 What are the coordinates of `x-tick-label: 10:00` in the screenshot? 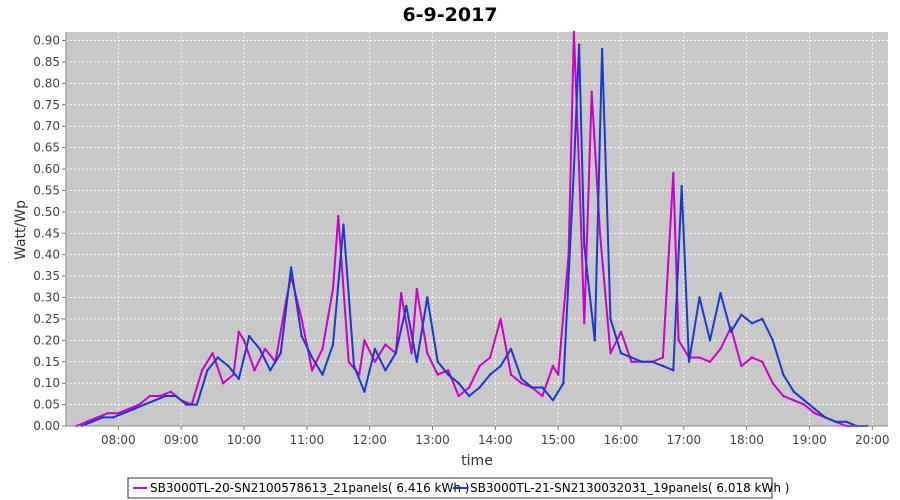 It's located at (244, 440).